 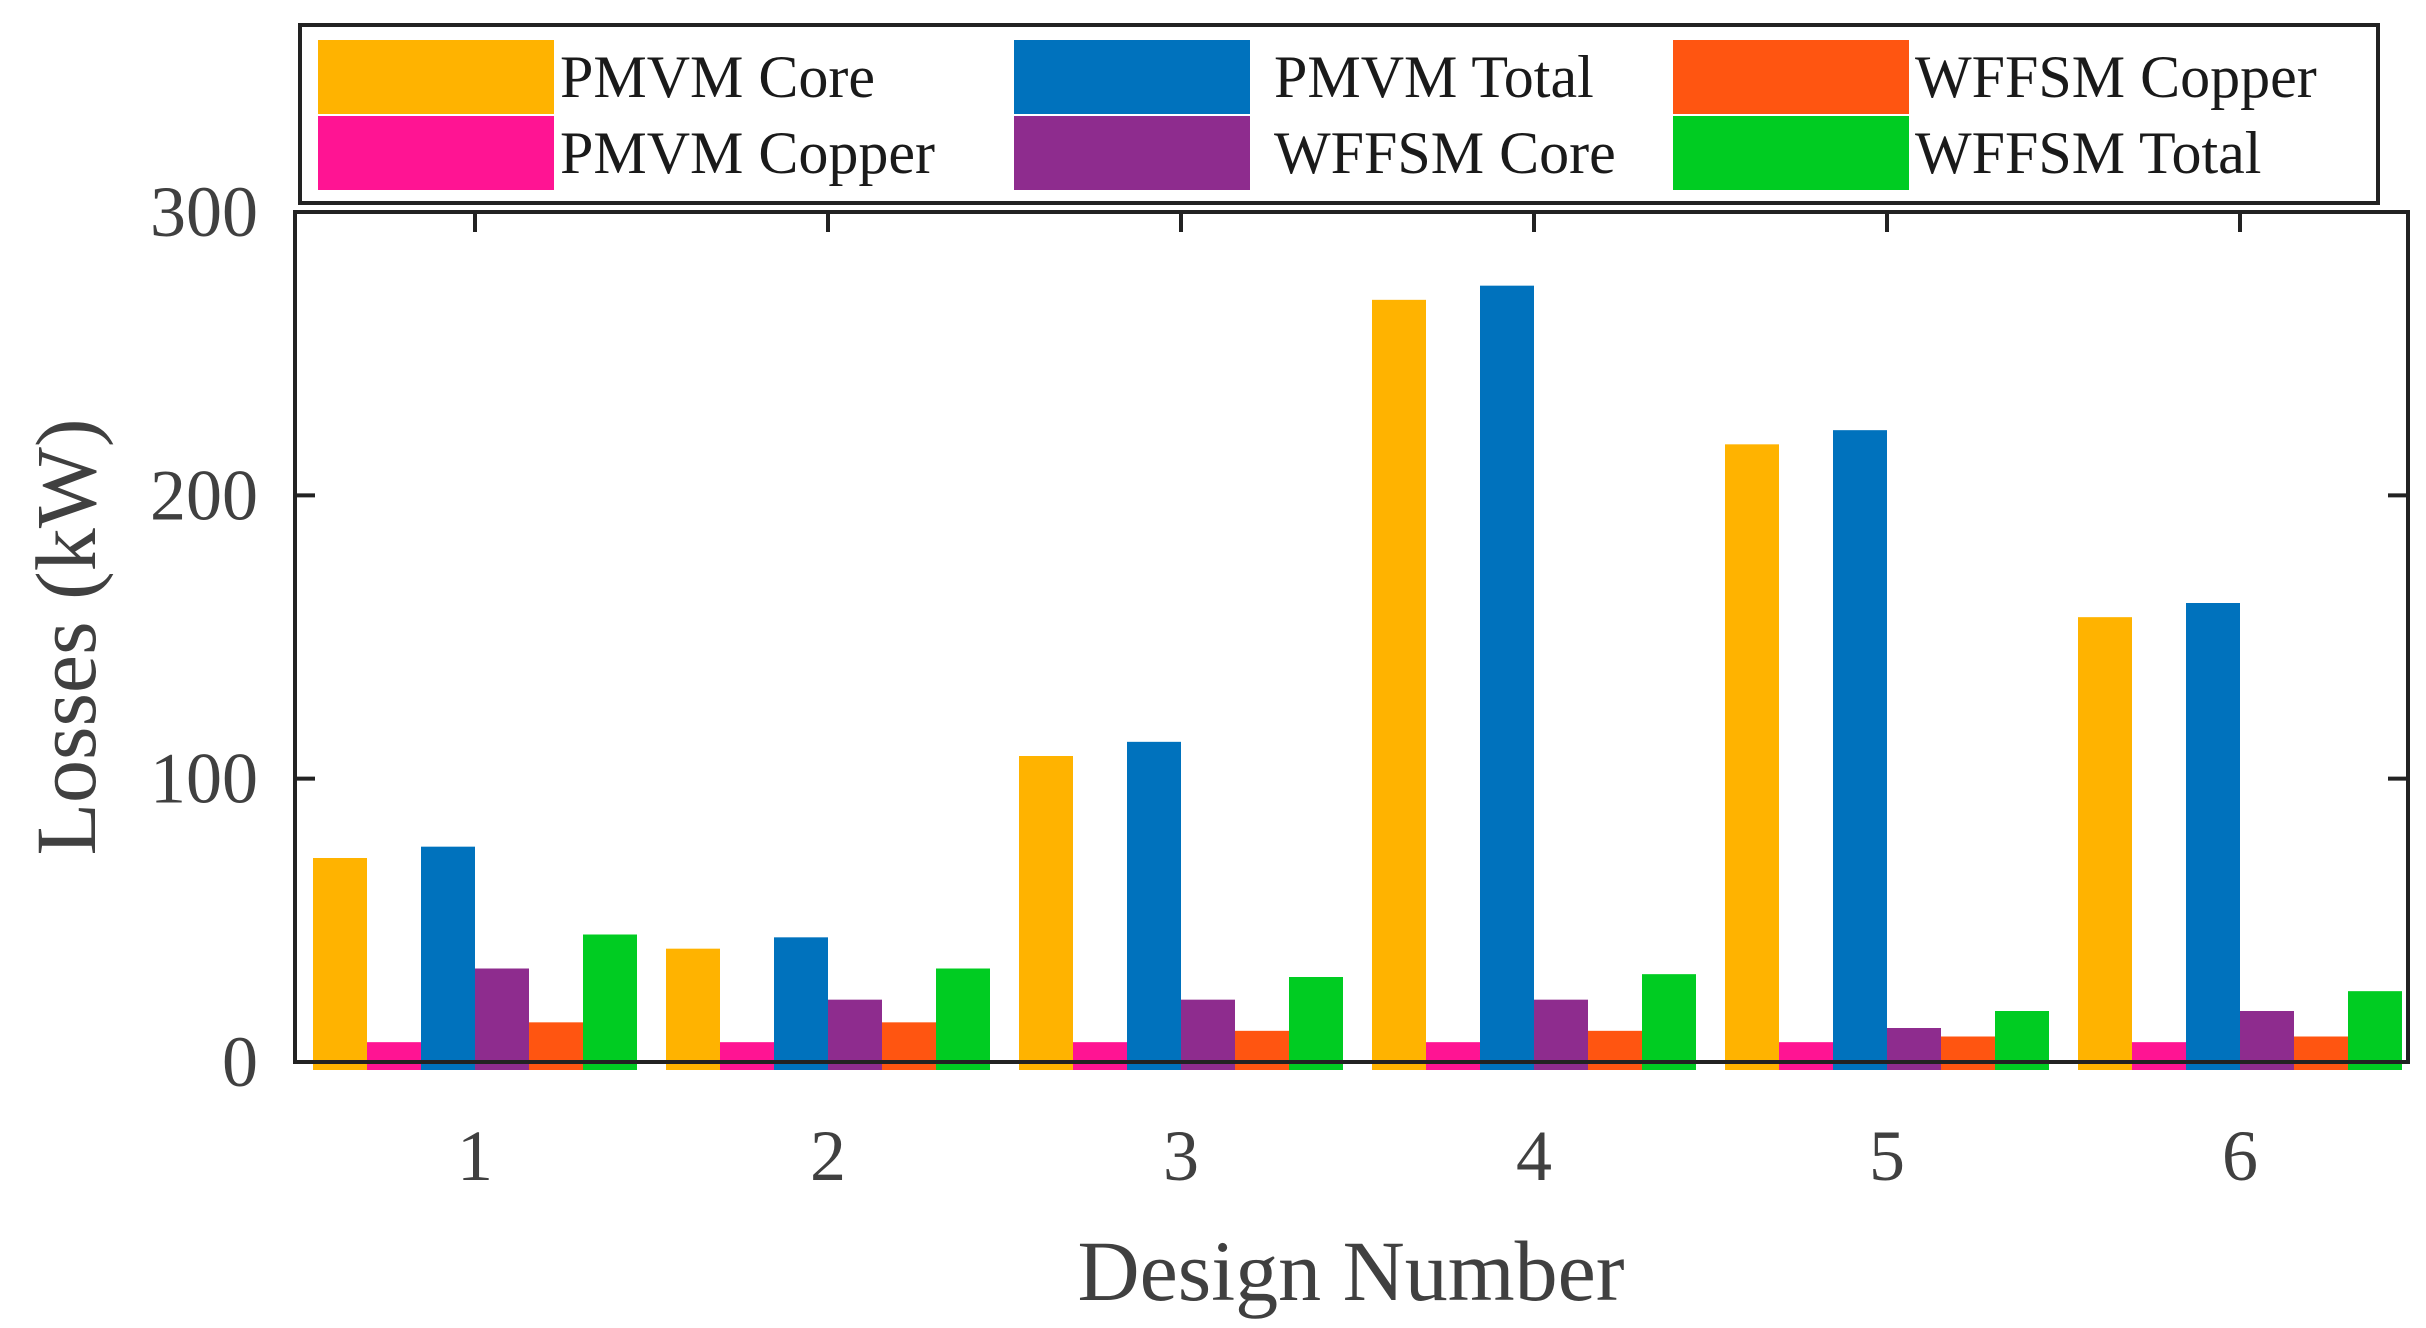 What do you see at coordinates (1445, 153) in the screenshot?
I see `legend-label: WFFSM Core` at bounding box center [1445, 153].